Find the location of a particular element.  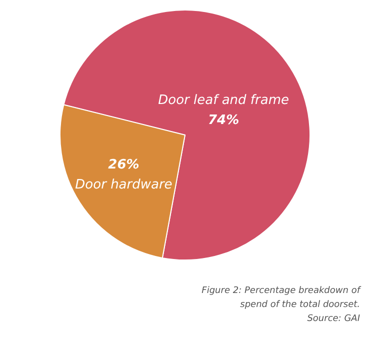

source-note: Source: GAI is located at coordinates (333, 319).